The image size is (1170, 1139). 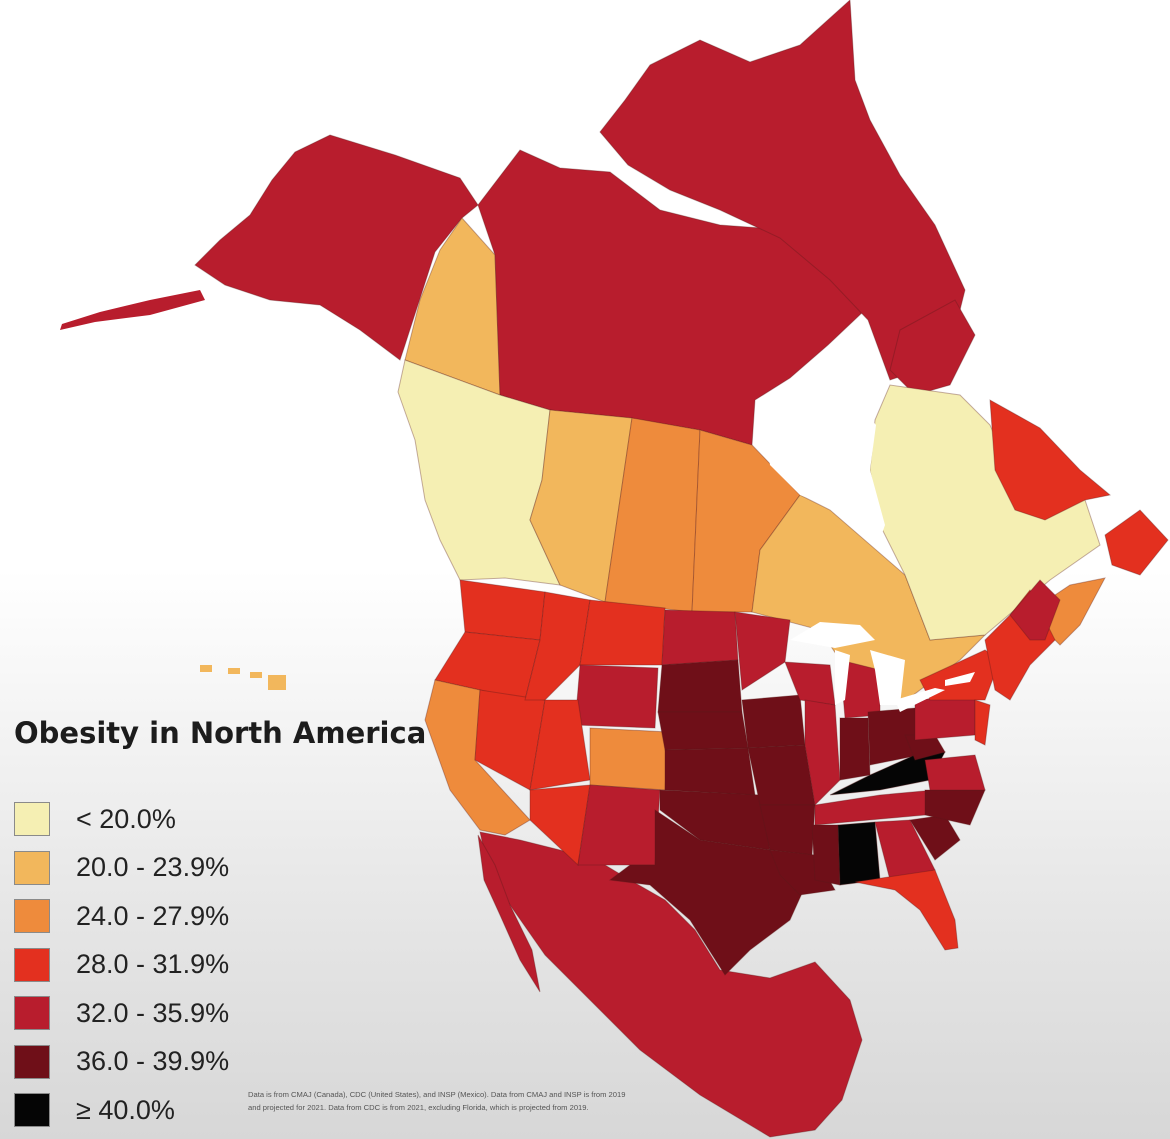 What do you see at coordinates (762, 651) in the screenshot?
I see `region-minnesota` at bounding box center [762, 651].